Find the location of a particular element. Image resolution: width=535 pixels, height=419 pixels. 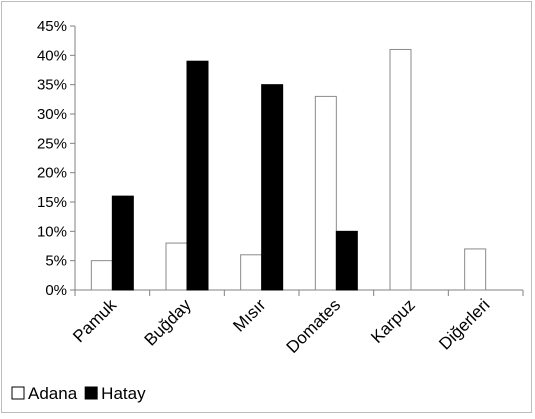

y-tick-label: 15% is located at coordinates (52, 202).